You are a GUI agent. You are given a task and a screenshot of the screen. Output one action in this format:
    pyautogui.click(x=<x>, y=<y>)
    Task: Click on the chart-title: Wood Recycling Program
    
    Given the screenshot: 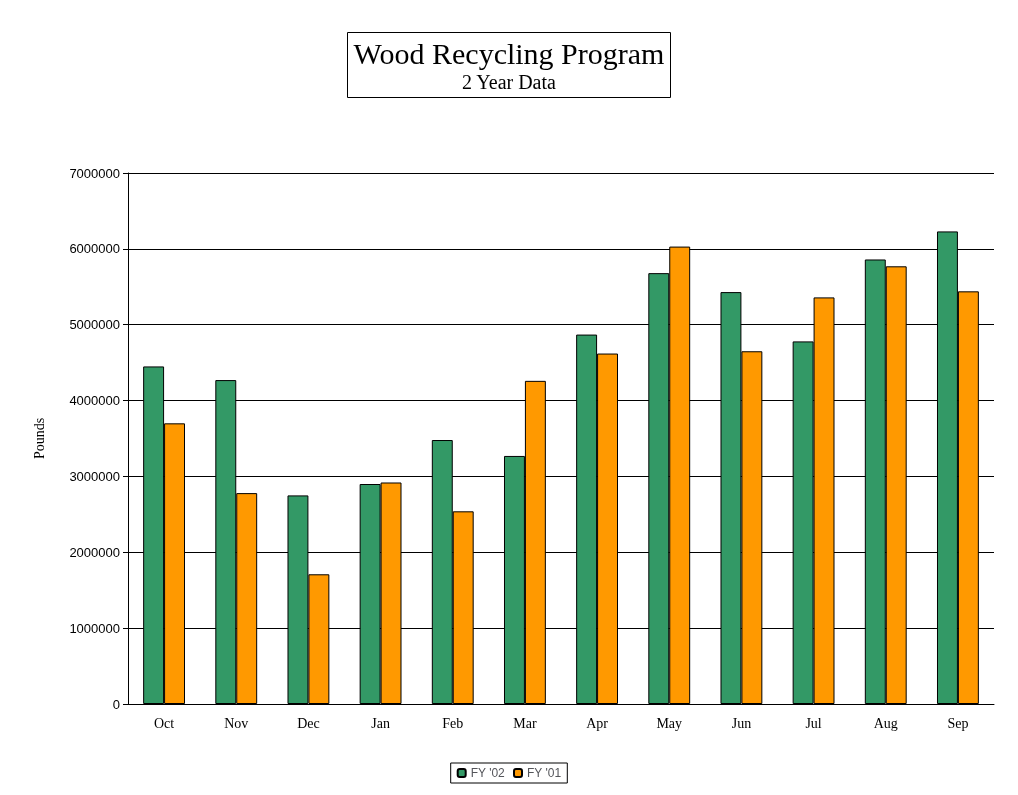 What is the action you would take?
    pyautogui.click(x=509, y=53)
    